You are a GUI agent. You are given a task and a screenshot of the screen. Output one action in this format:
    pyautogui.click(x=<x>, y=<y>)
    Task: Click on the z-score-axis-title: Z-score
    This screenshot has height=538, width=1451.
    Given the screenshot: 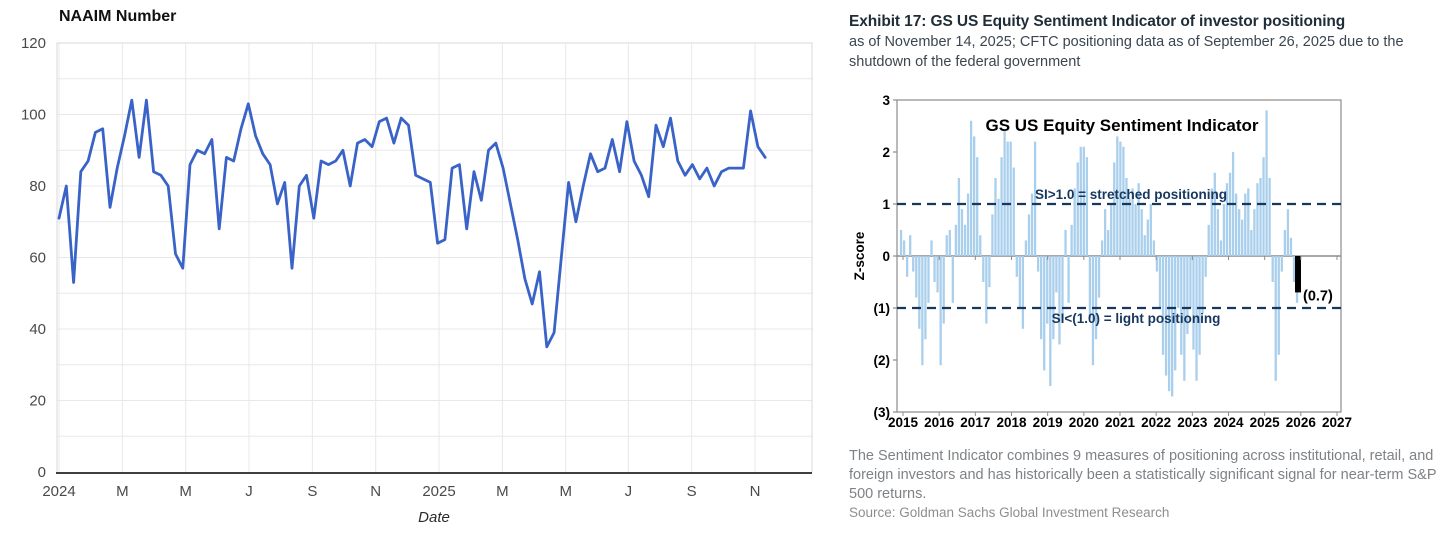 What is the action you would take?
    pyautogui.click(x=859, y=255)
    